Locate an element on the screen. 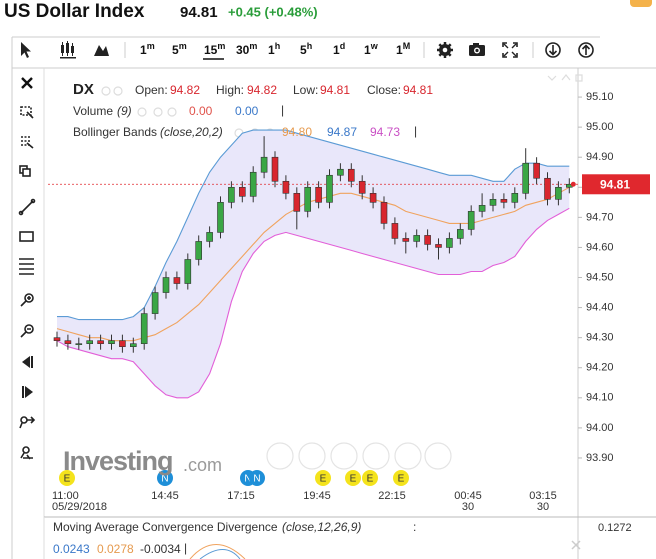 The height and width of the screenshot is (559, 656). x-tick-label: 00:45 is located at coordinates (468, 496).